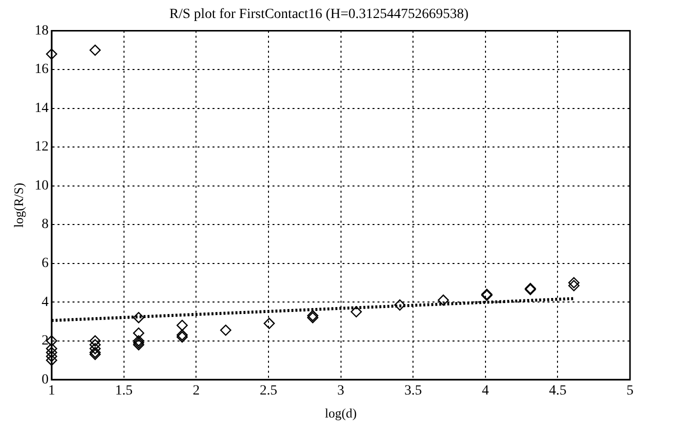 The image size is (678, 430). I want to click on x-tick-label: 1, so click(52, 391).